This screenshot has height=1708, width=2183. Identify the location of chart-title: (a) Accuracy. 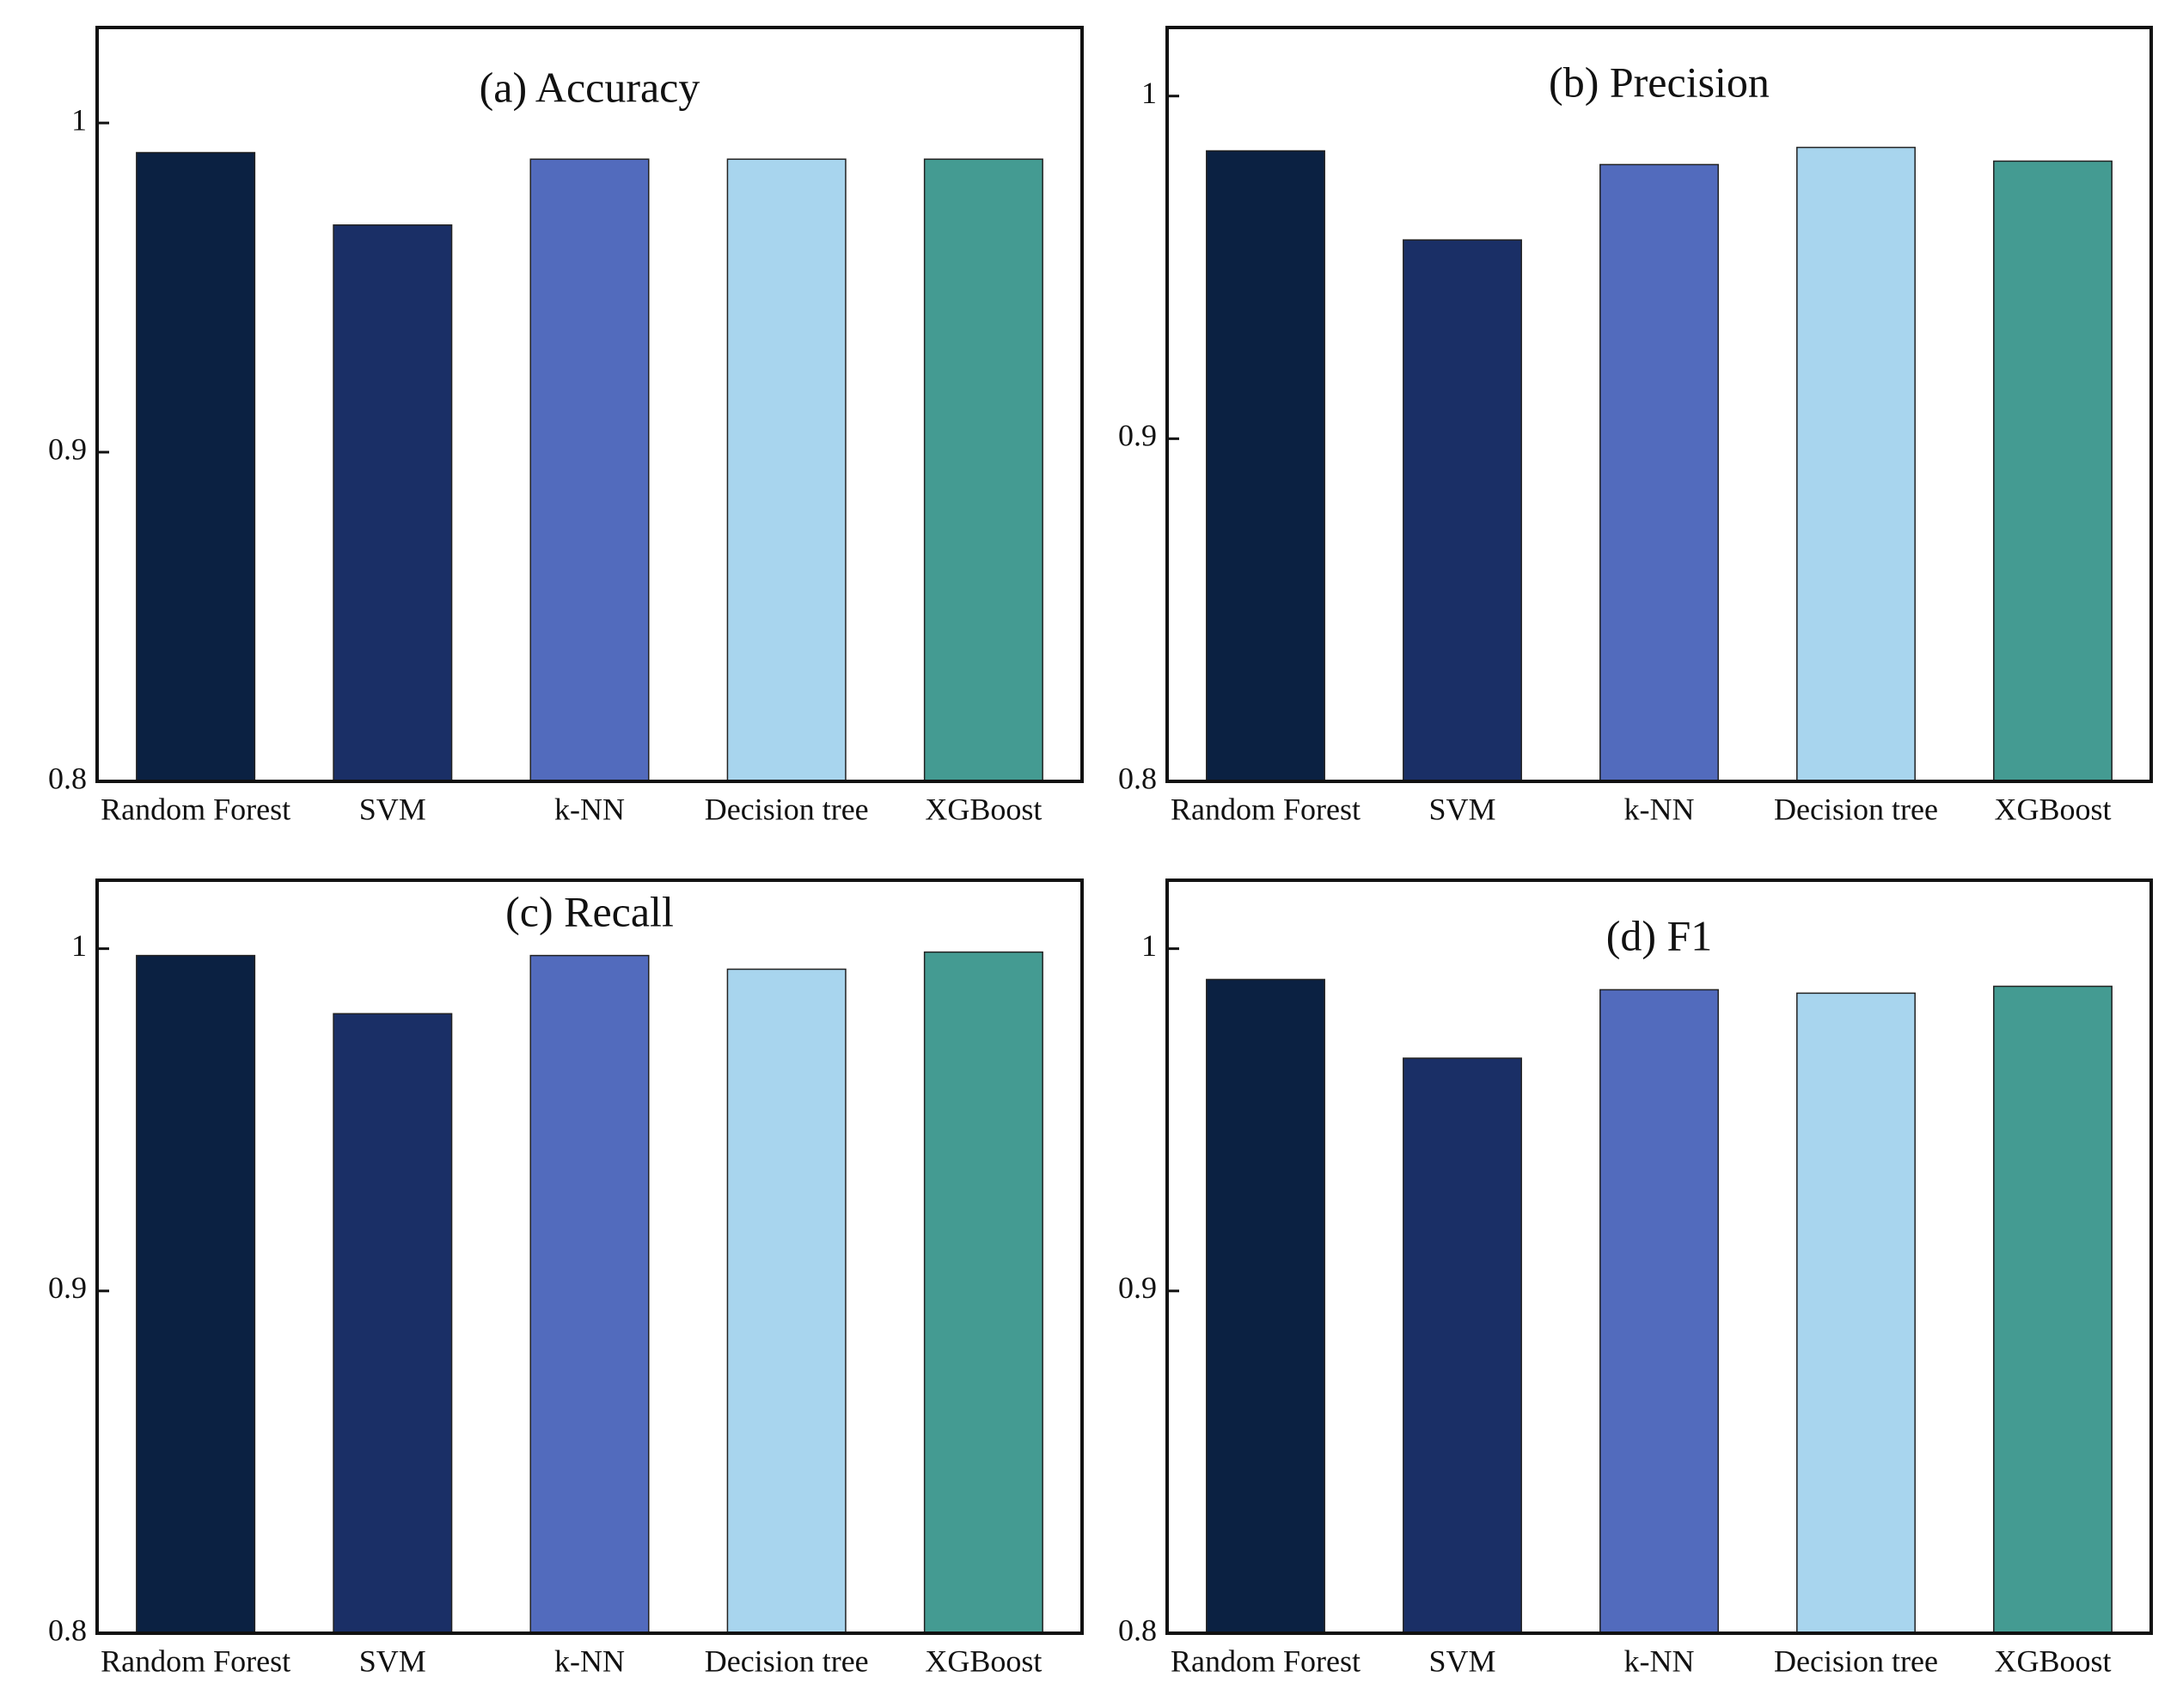
(590, 87).